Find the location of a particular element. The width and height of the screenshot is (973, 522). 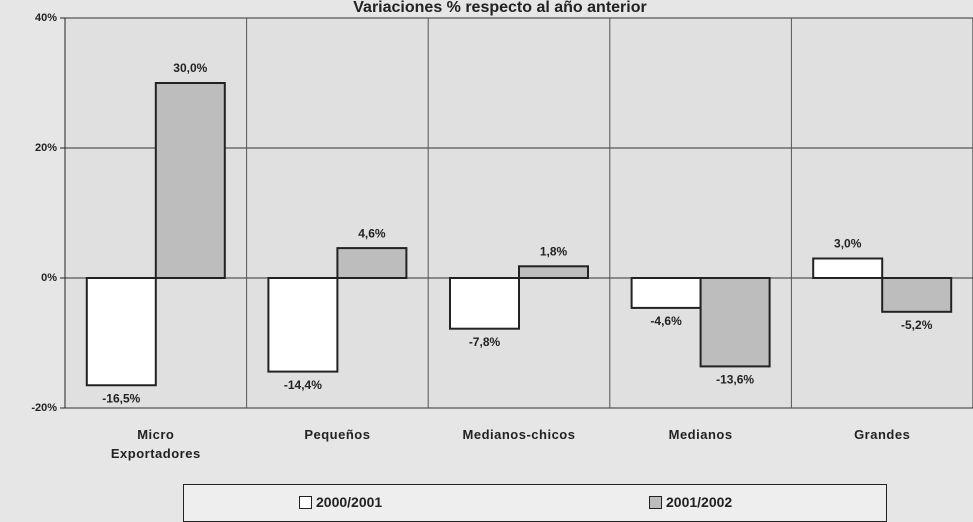

legend-label: 2000/2001 is located at coordinates (349, 502).